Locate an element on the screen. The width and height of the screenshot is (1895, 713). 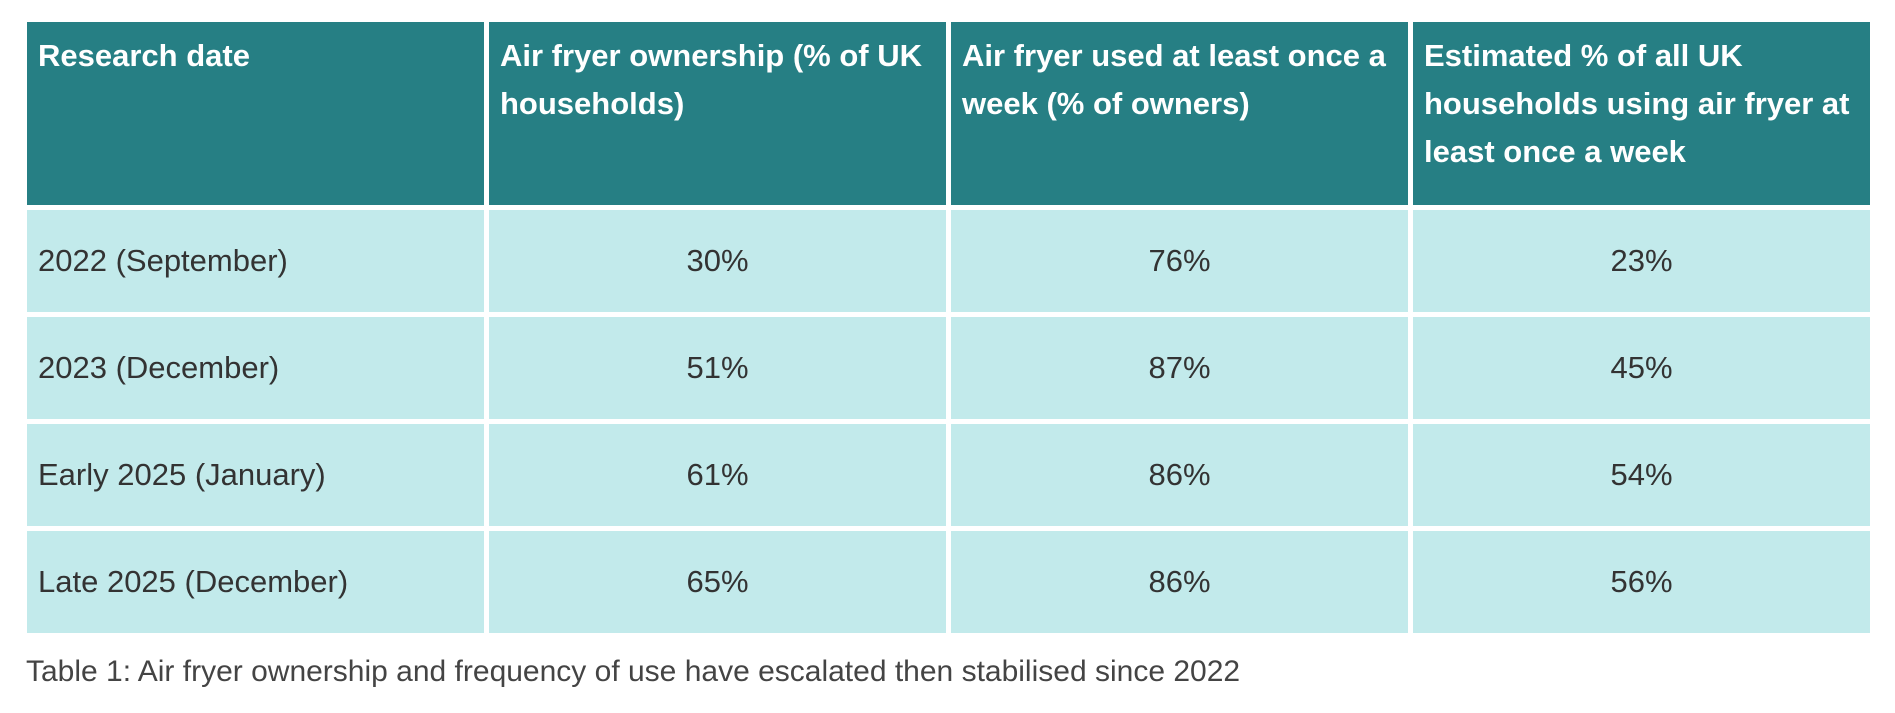
cell-text: 54% is located at coordinates (1641, 474).